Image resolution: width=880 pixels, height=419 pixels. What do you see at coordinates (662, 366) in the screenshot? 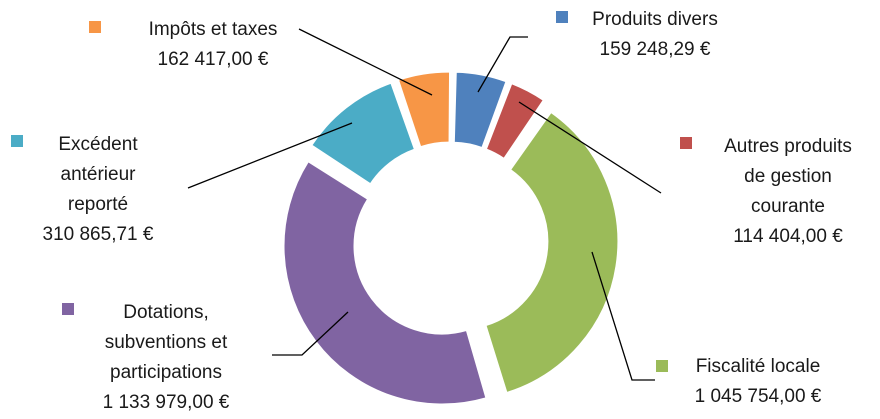
I see `swatch-fiscalite-locale` at bounding box center [662, 366].